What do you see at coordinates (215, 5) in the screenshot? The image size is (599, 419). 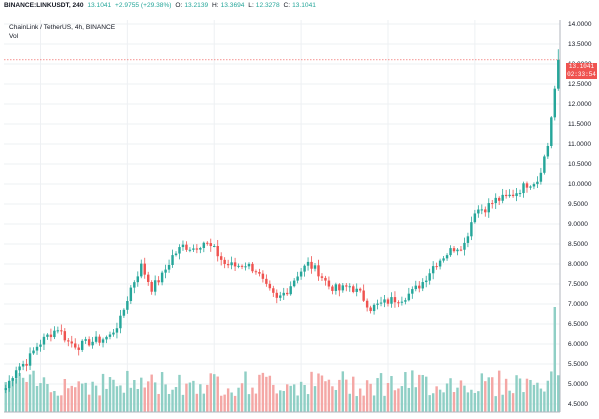 I see `high-label: H:` at bounding box center [215, 5].